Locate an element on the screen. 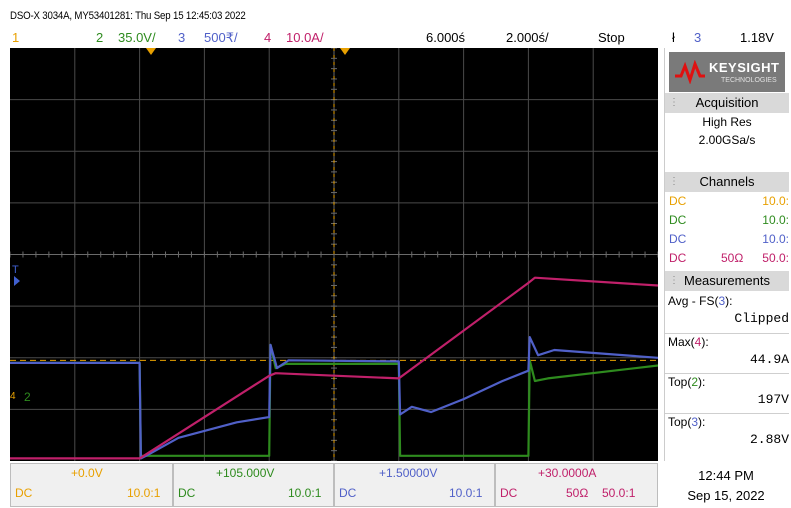  measurement-item: Top(3): 2.88V is located at coordinates (727, 432).